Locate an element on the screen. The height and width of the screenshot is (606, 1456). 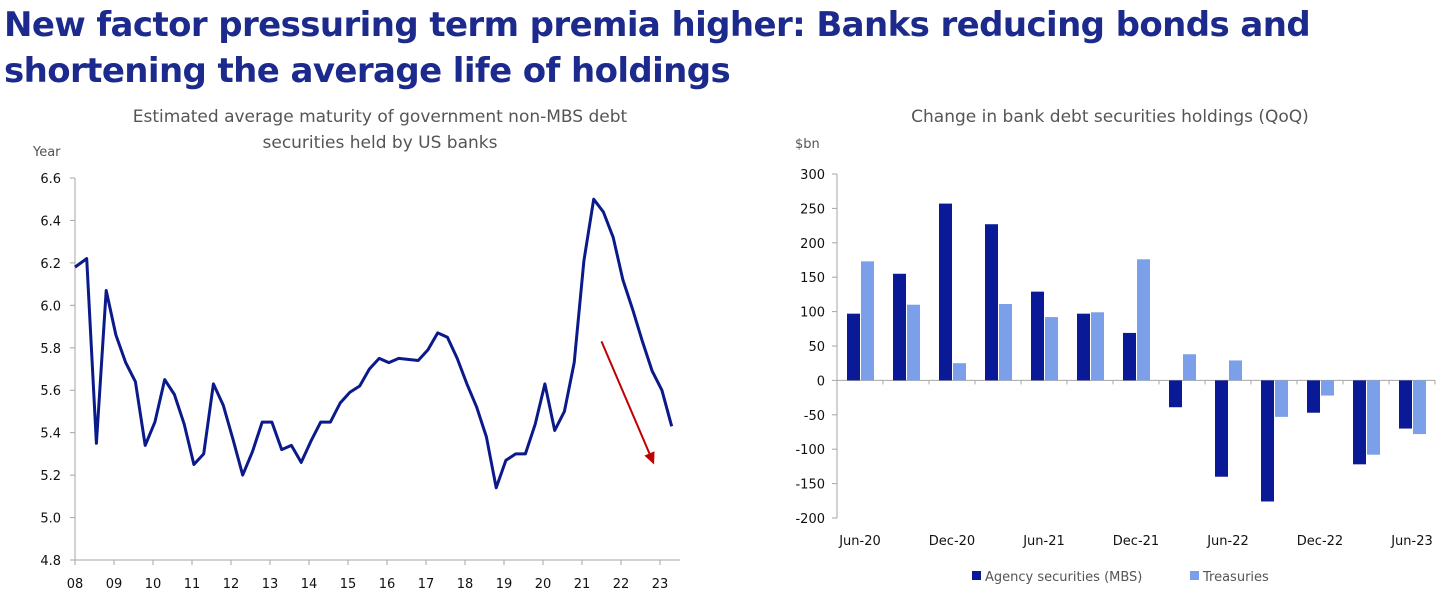
right-x-tick-label: Jun-22 is located at coordinates (1227, 541).